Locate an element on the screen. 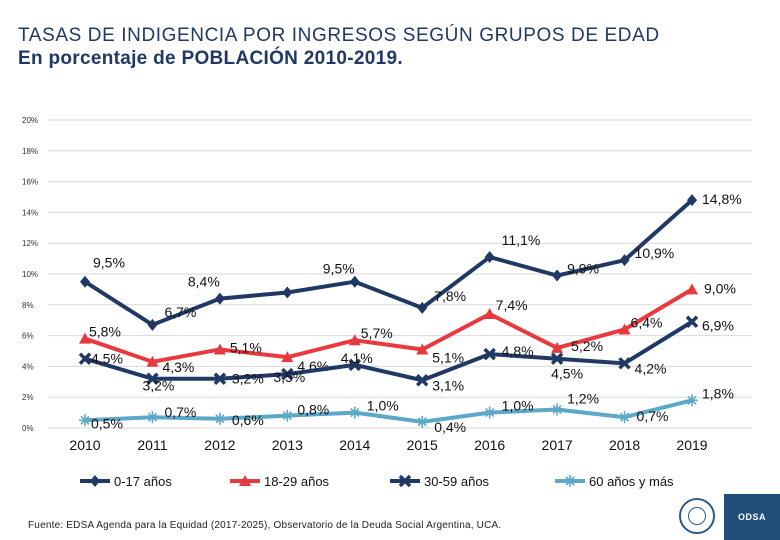  x-tick-label: 2017 is located at coordinates (557, 445).